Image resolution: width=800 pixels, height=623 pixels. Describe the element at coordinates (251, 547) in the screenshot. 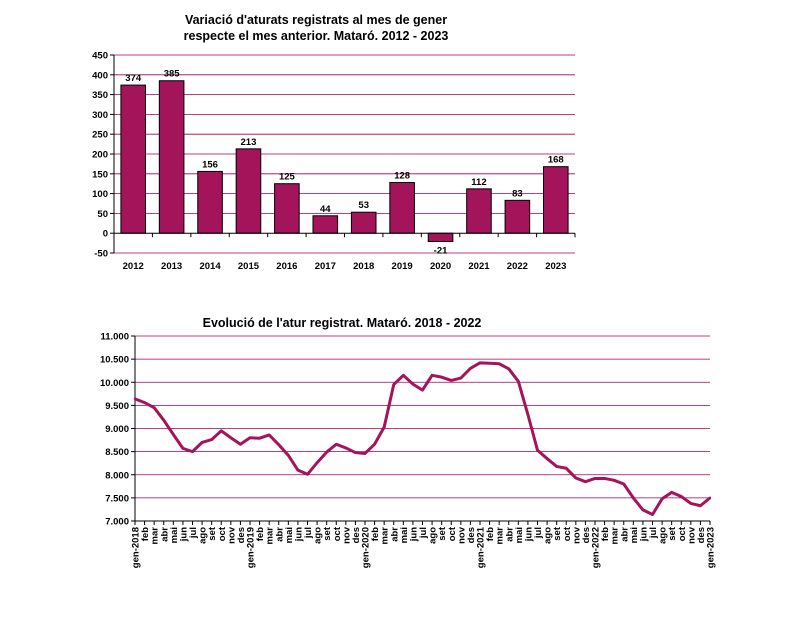

I see `line-x-tick-label: gen-2019` at that location.